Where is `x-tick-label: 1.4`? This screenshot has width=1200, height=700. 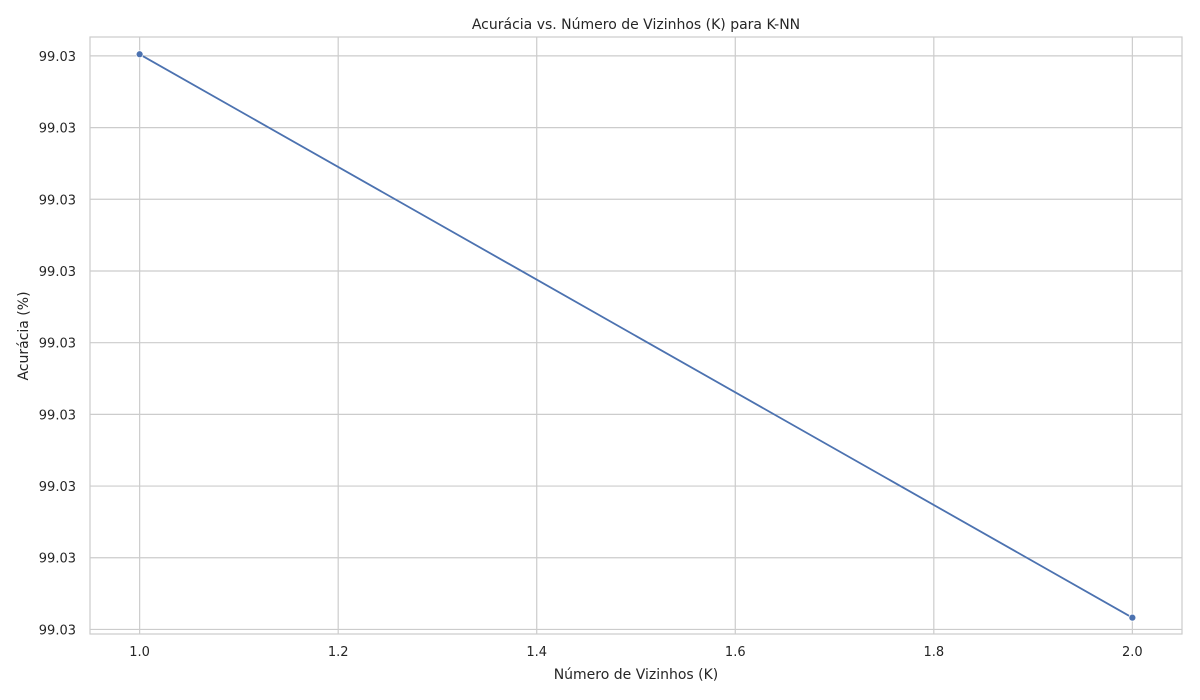 x-tick-label: 1.4 is located at coordinates (536, 652).